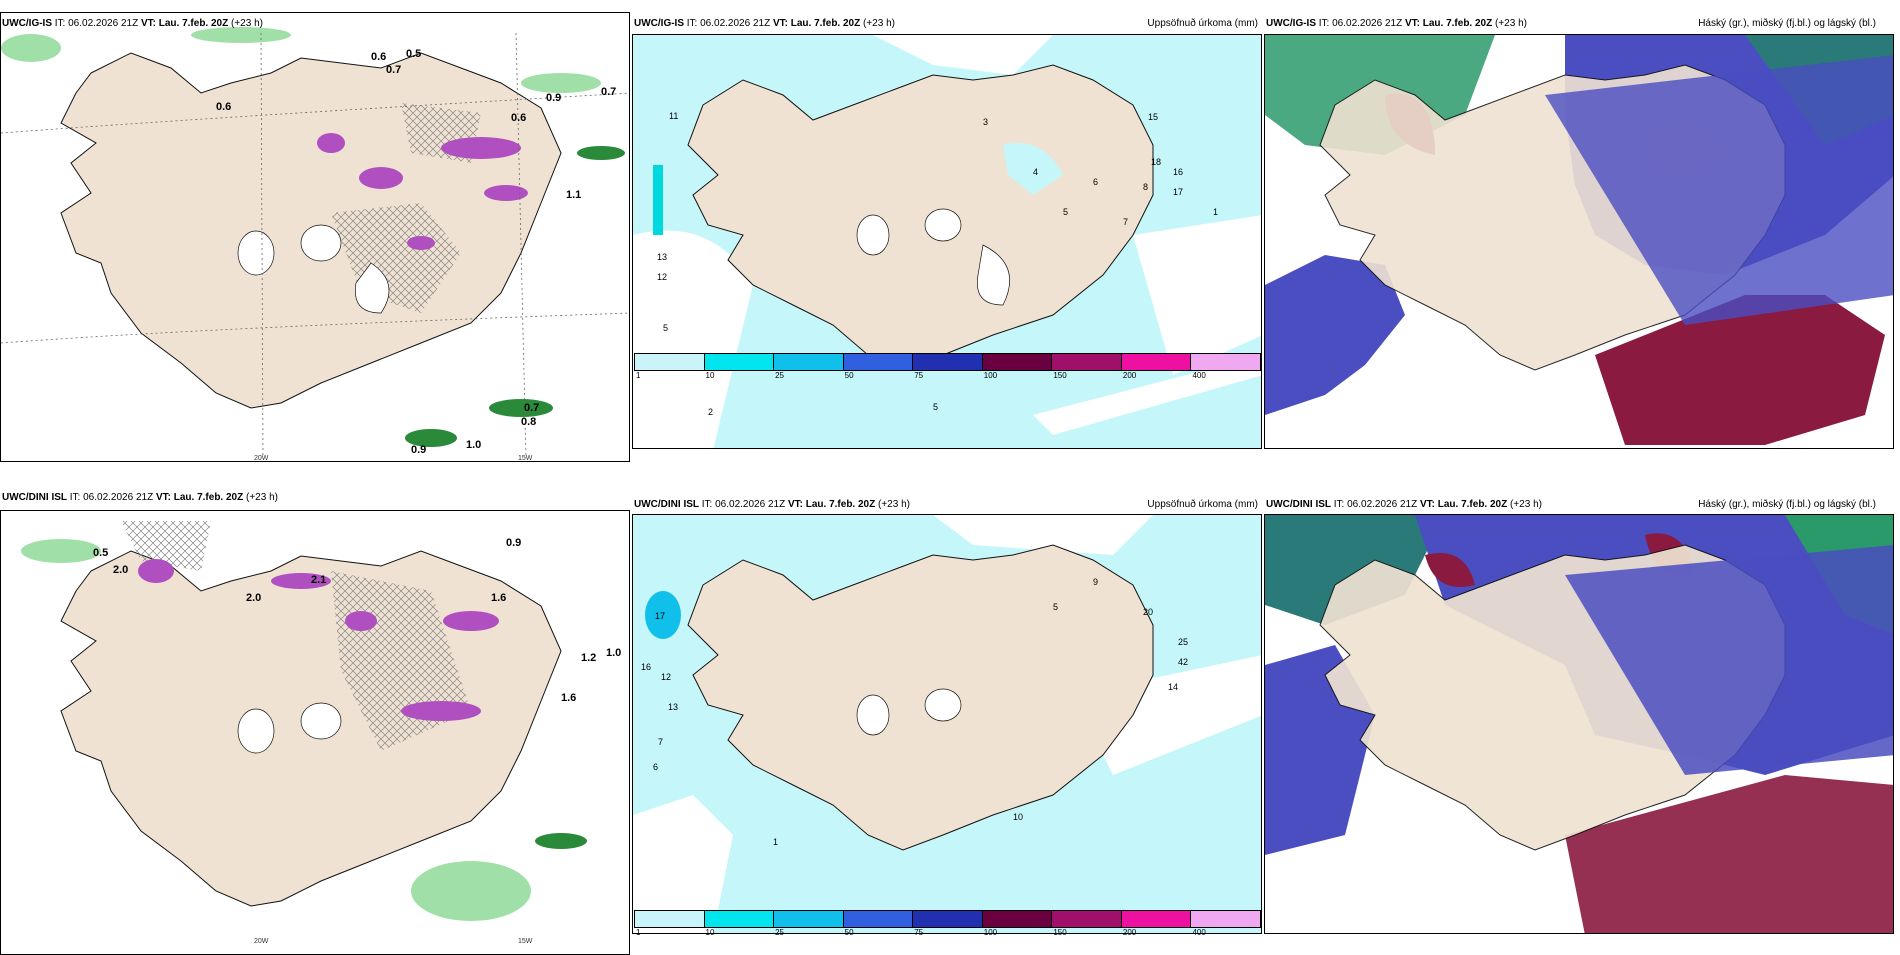 The height and width of the screenshot is (955, 1900). I want to click on precip-value: 42, so click(1183, 662).